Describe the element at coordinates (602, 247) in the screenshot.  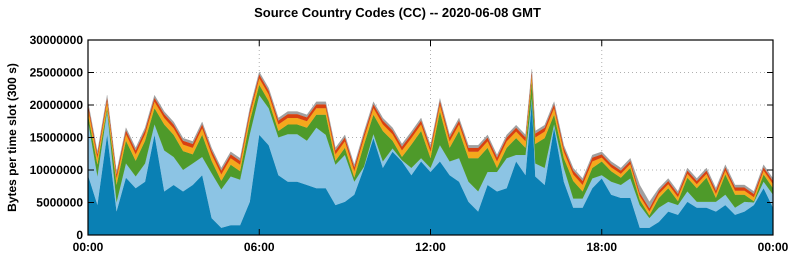
I see `x-tick-label: 18:00` at that location.